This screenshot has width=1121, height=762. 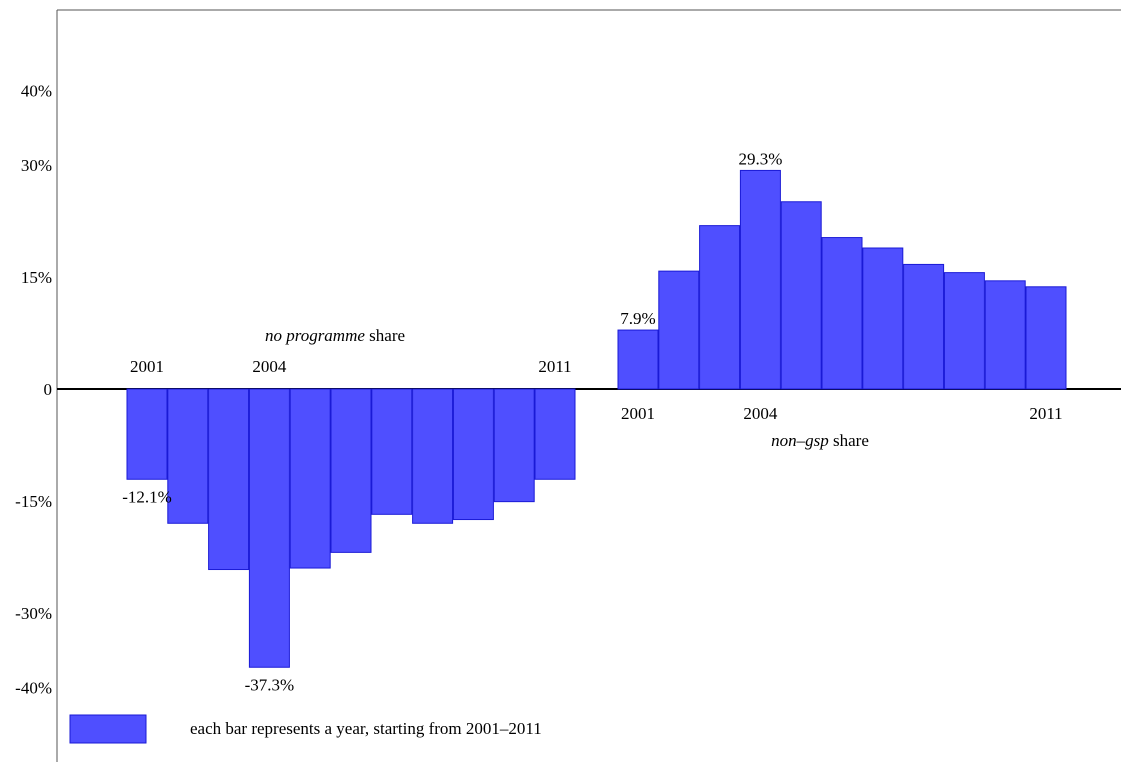 What do you see at coordinates (720, 307) in the screenshot?
I see `bar-non-gsp-2003` at bounding box center [720, 307].